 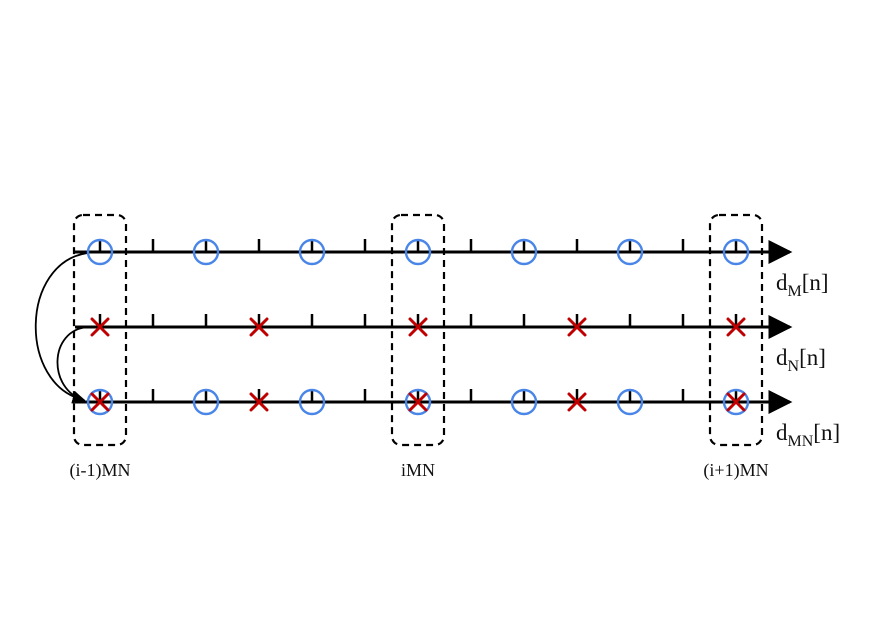 What do you see at coordinates (100, 470) in the screenshot?
I see `window-label: (i-1)MN` at bounding box center [100, 470].